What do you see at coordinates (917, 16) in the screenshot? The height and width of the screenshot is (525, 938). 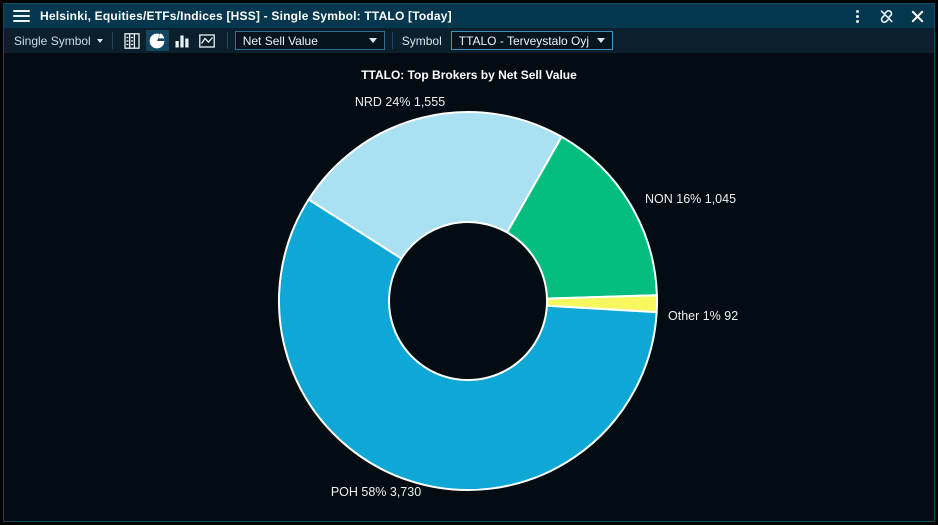 I see `close-icon` at bounding box center [917, 16].